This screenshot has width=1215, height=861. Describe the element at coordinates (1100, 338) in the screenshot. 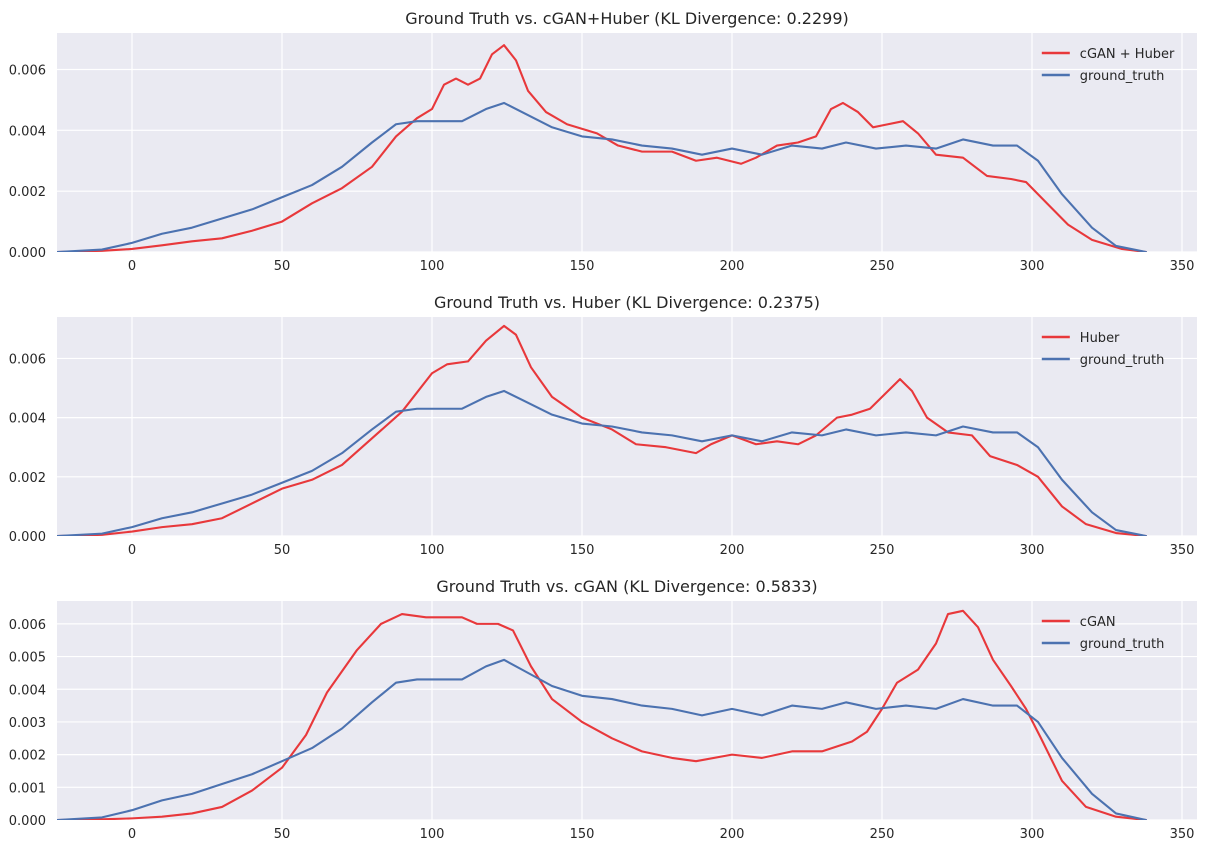

I see `legend-label: Huber` at that location.